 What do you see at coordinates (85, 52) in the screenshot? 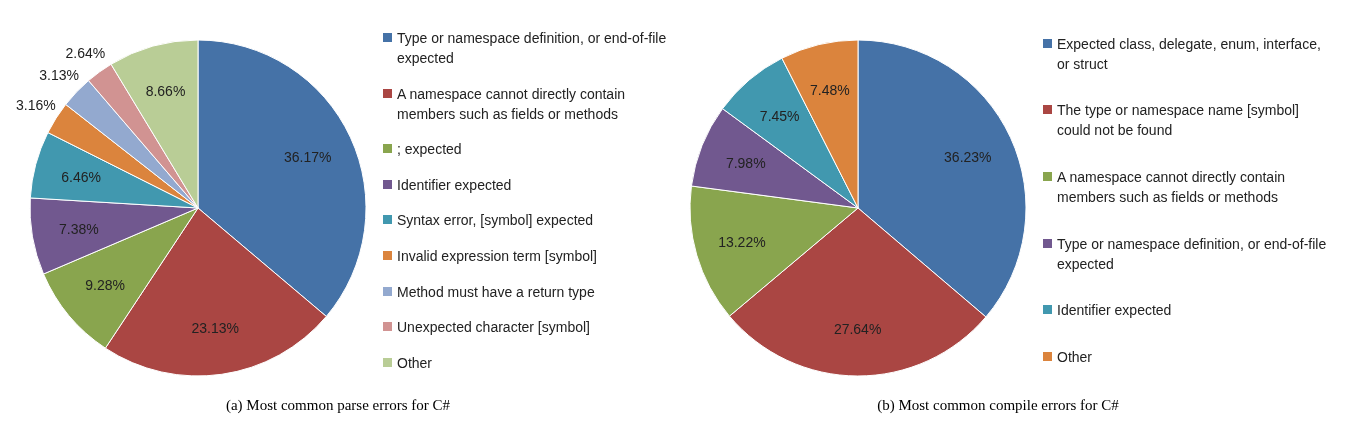
I see `data-label: 2.64%` at bounding box center [85, 52].